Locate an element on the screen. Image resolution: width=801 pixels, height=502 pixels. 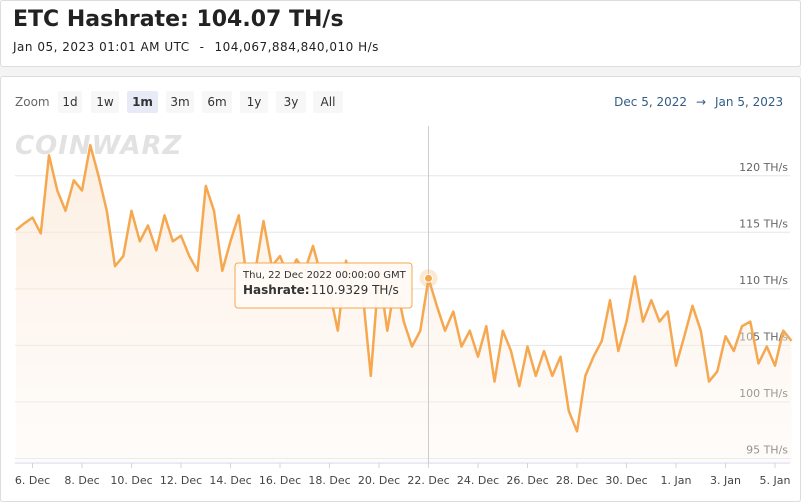
page-title: ETC Hashrate: 104.07 TH/s is located at coordinates (178, 19).